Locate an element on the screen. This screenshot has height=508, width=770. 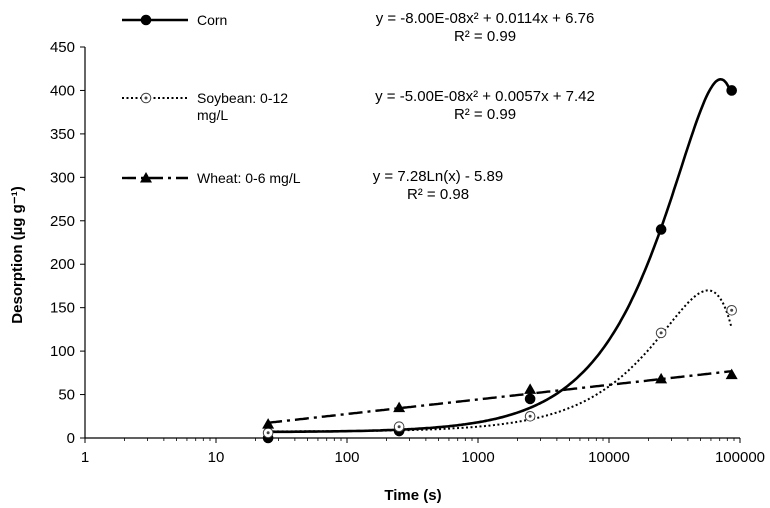
soybean-legend-label: Soybean: 0-12 is located at coordinates (242, 98).